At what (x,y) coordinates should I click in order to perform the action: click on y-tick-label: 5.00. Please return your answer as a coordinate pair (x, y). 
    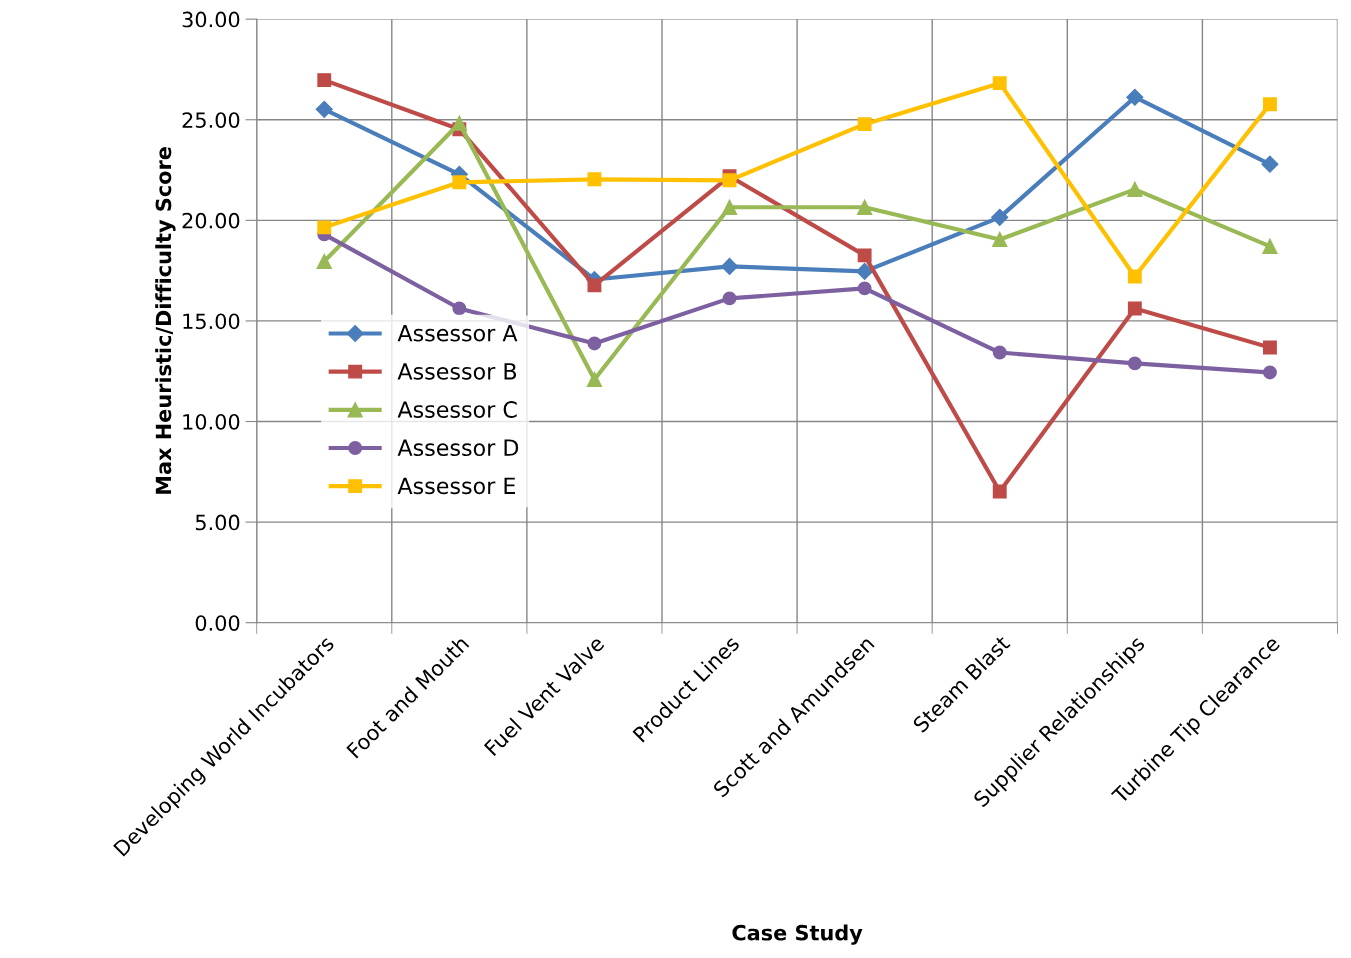
    Looking at the image, I should click on (217, 522).